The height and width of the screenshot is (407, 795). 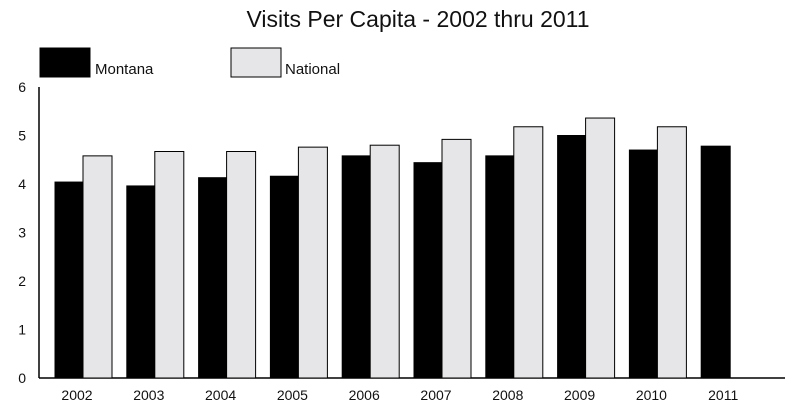 What do you see at coordinates (435, 395) in the screenshot?
I see `x-tick-label: 2007` at bounding box center [435, 395].